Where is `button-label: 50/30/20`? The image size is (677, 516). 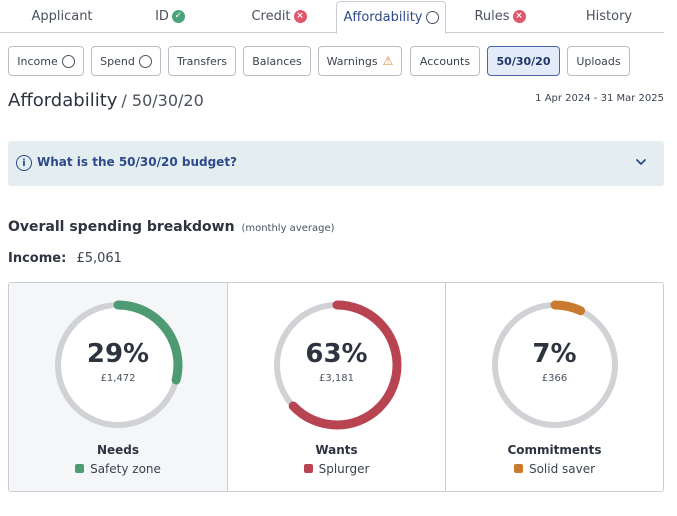 button-label: 50/30/20 is located at coordinates (523, 61).